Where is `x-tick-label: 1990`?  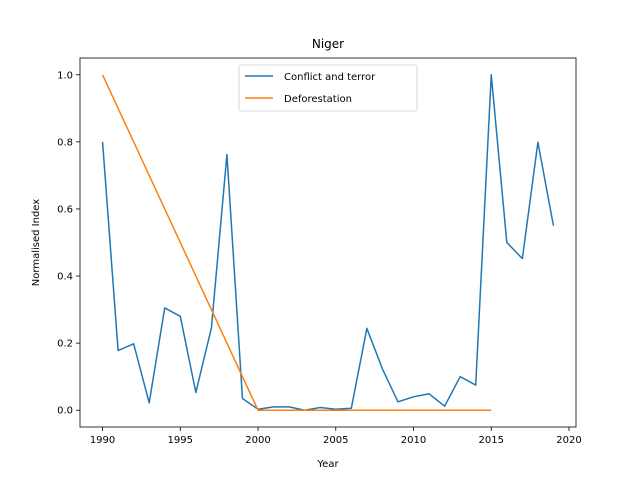
x-tick-label: 1990 is located at coordinates (102, 440).